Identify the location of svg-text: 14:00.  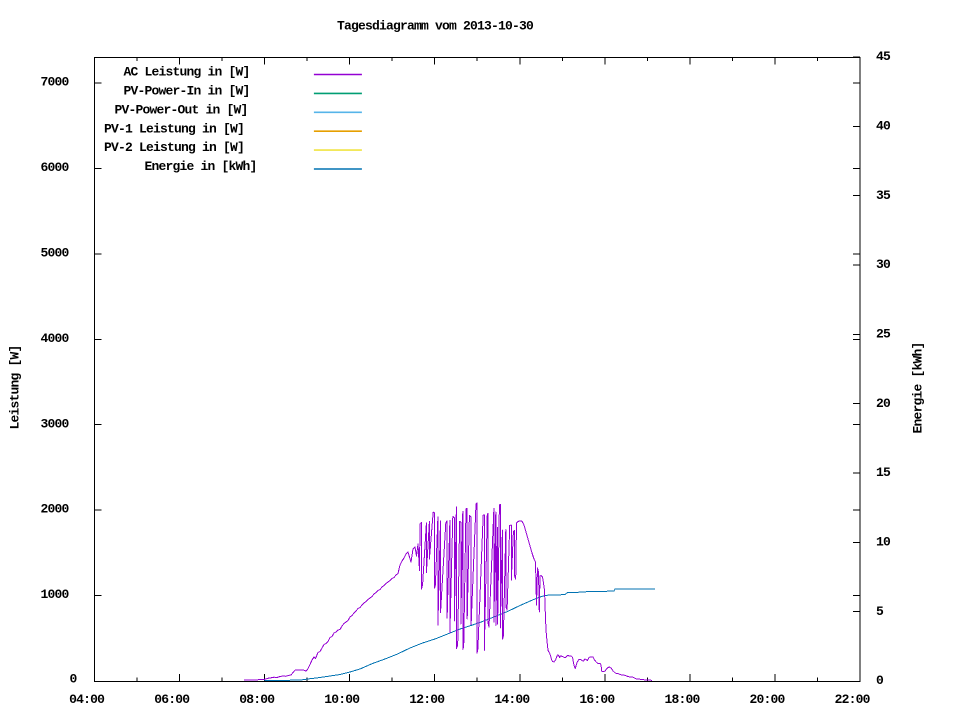
(512, 699).